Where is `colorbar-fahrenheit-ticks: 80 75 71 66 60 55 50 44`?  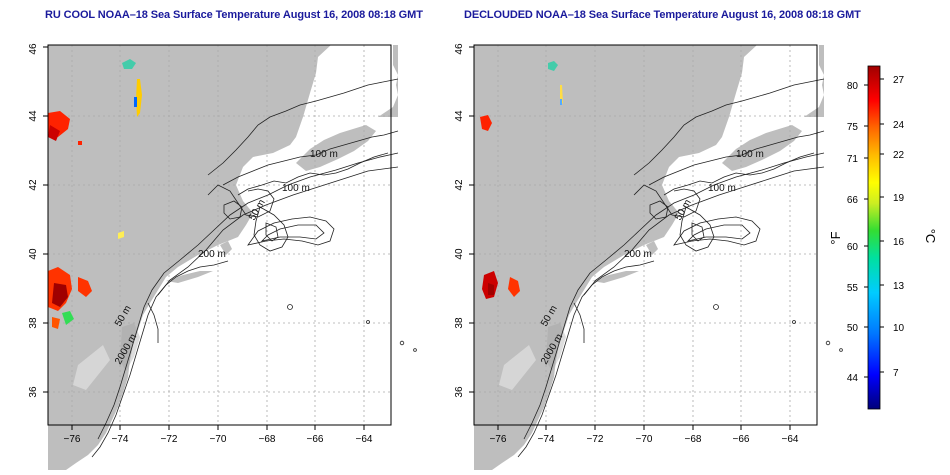 colorbar-fahrenheit-ticks: 80 75 71 66 60 55 50 44 is located at coordinates (857, 232).